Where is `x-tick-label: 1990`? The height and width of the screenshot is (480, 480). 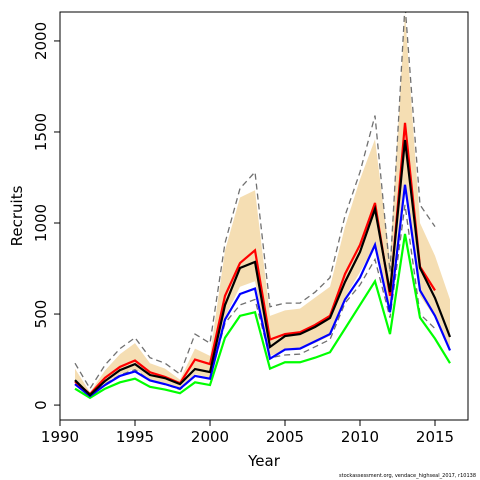
x-tick-label: 1990 is located at coordinates (60, 437).